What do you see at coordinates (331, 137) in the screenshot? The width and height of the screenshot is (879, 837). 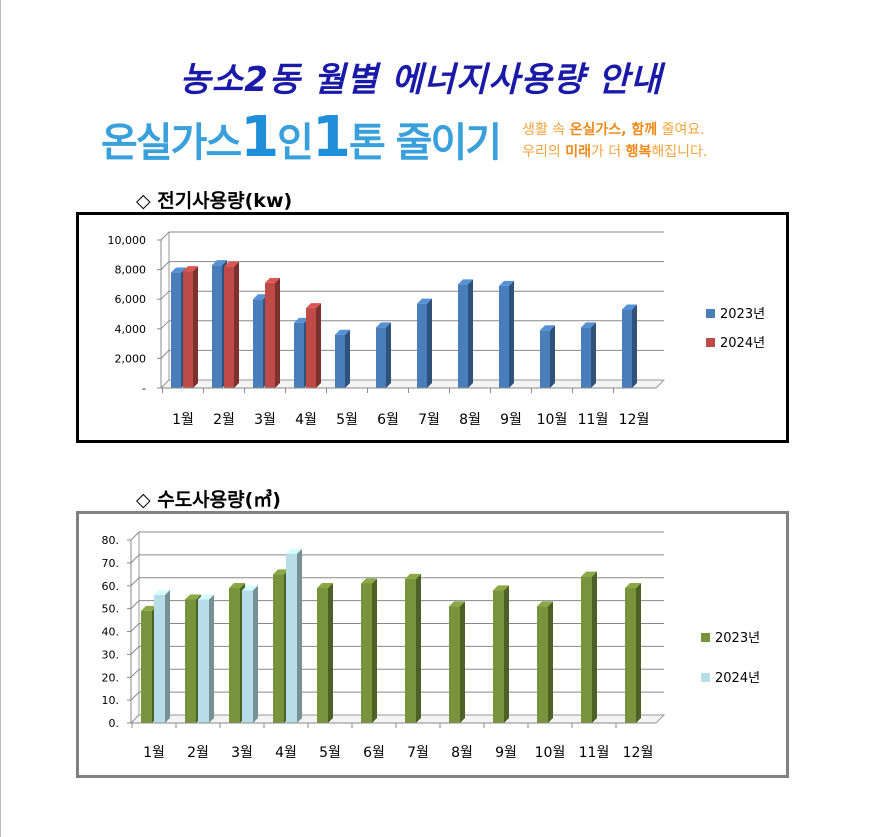 I see `banner-number: 1` at bounding box center [331, 137].